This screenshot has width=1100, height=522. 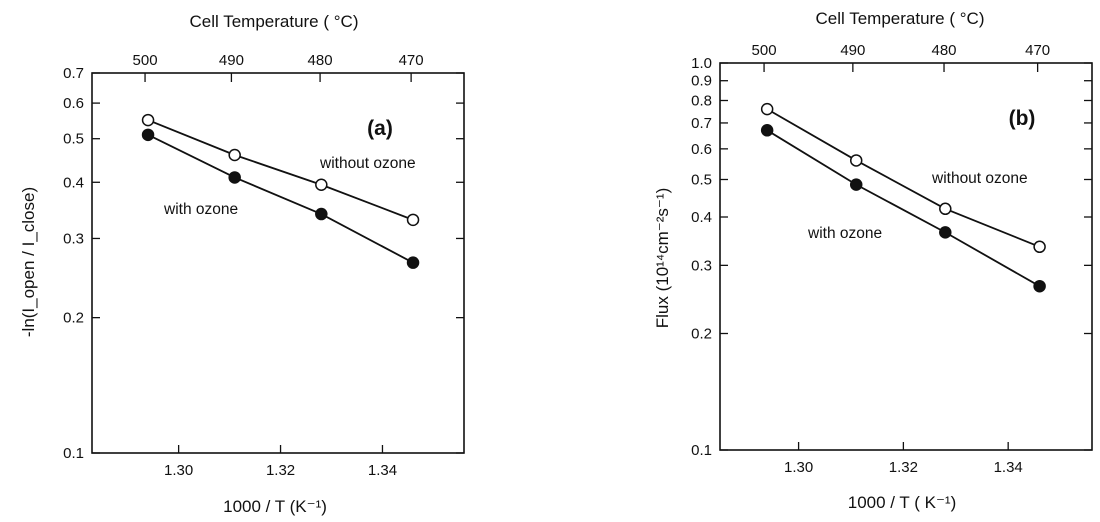 What do you see at coordinates (73, 103) in the screenshot?
I see `panel-a-y-tick-label: 0.6` at bounding box center [73, 103].